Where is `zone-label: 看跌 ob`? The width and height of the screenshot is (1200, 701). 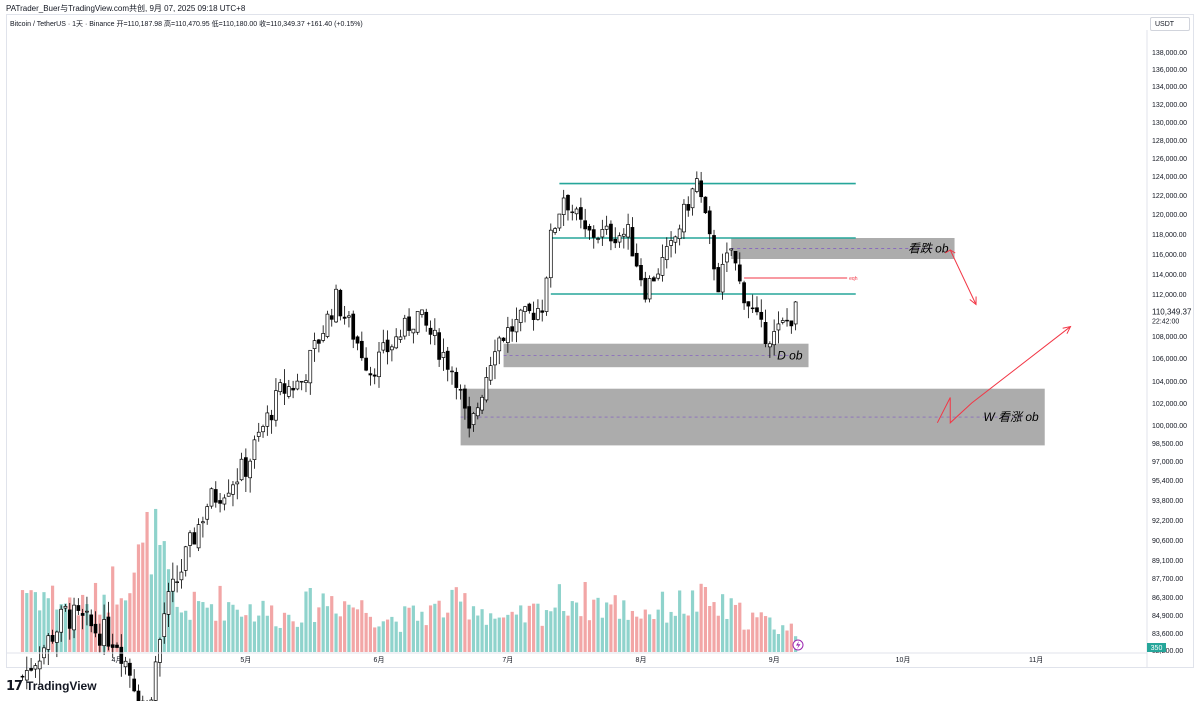
zone-label: 看跌 ob is located at coordinates (928, 249).